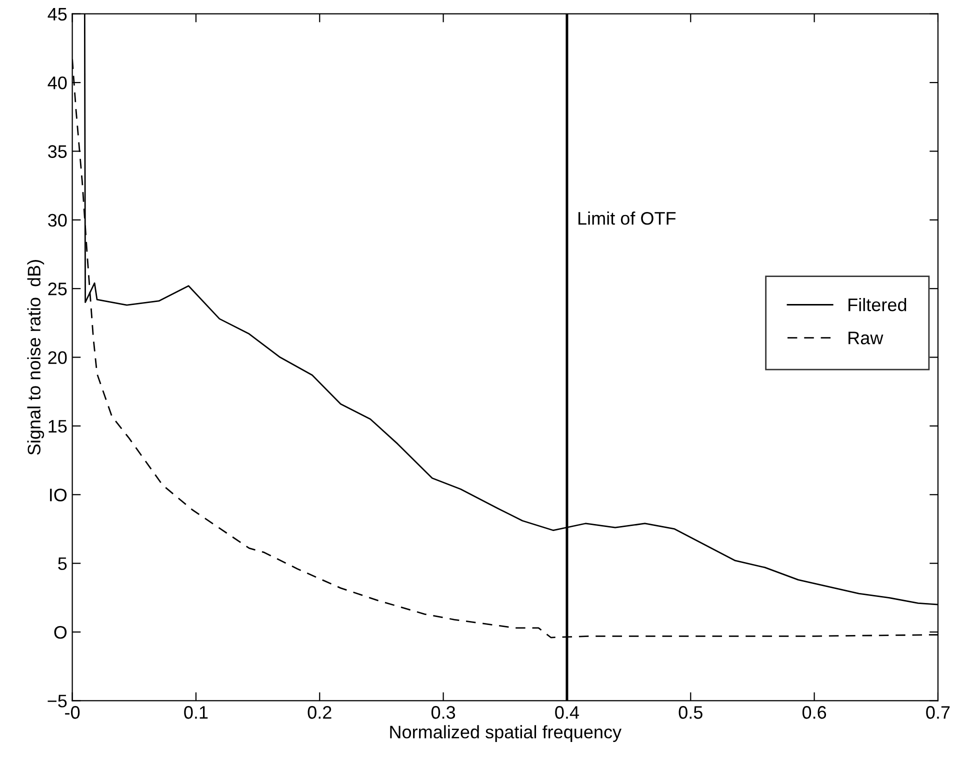  I want to click on y-tick-label: 40, so click(57, 83).